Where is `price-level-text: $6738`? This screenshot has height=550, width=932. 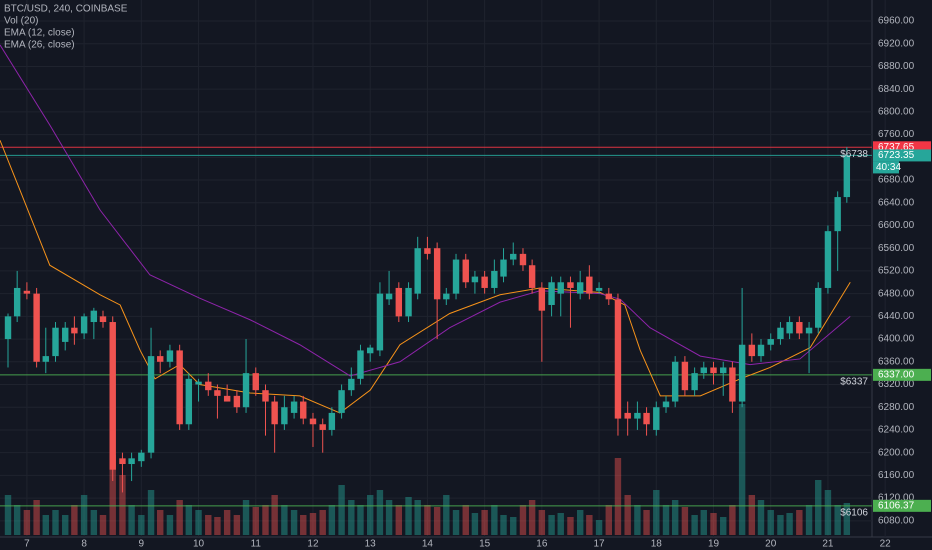 price-level-text: $6738 is located at coordinates (854, 154).